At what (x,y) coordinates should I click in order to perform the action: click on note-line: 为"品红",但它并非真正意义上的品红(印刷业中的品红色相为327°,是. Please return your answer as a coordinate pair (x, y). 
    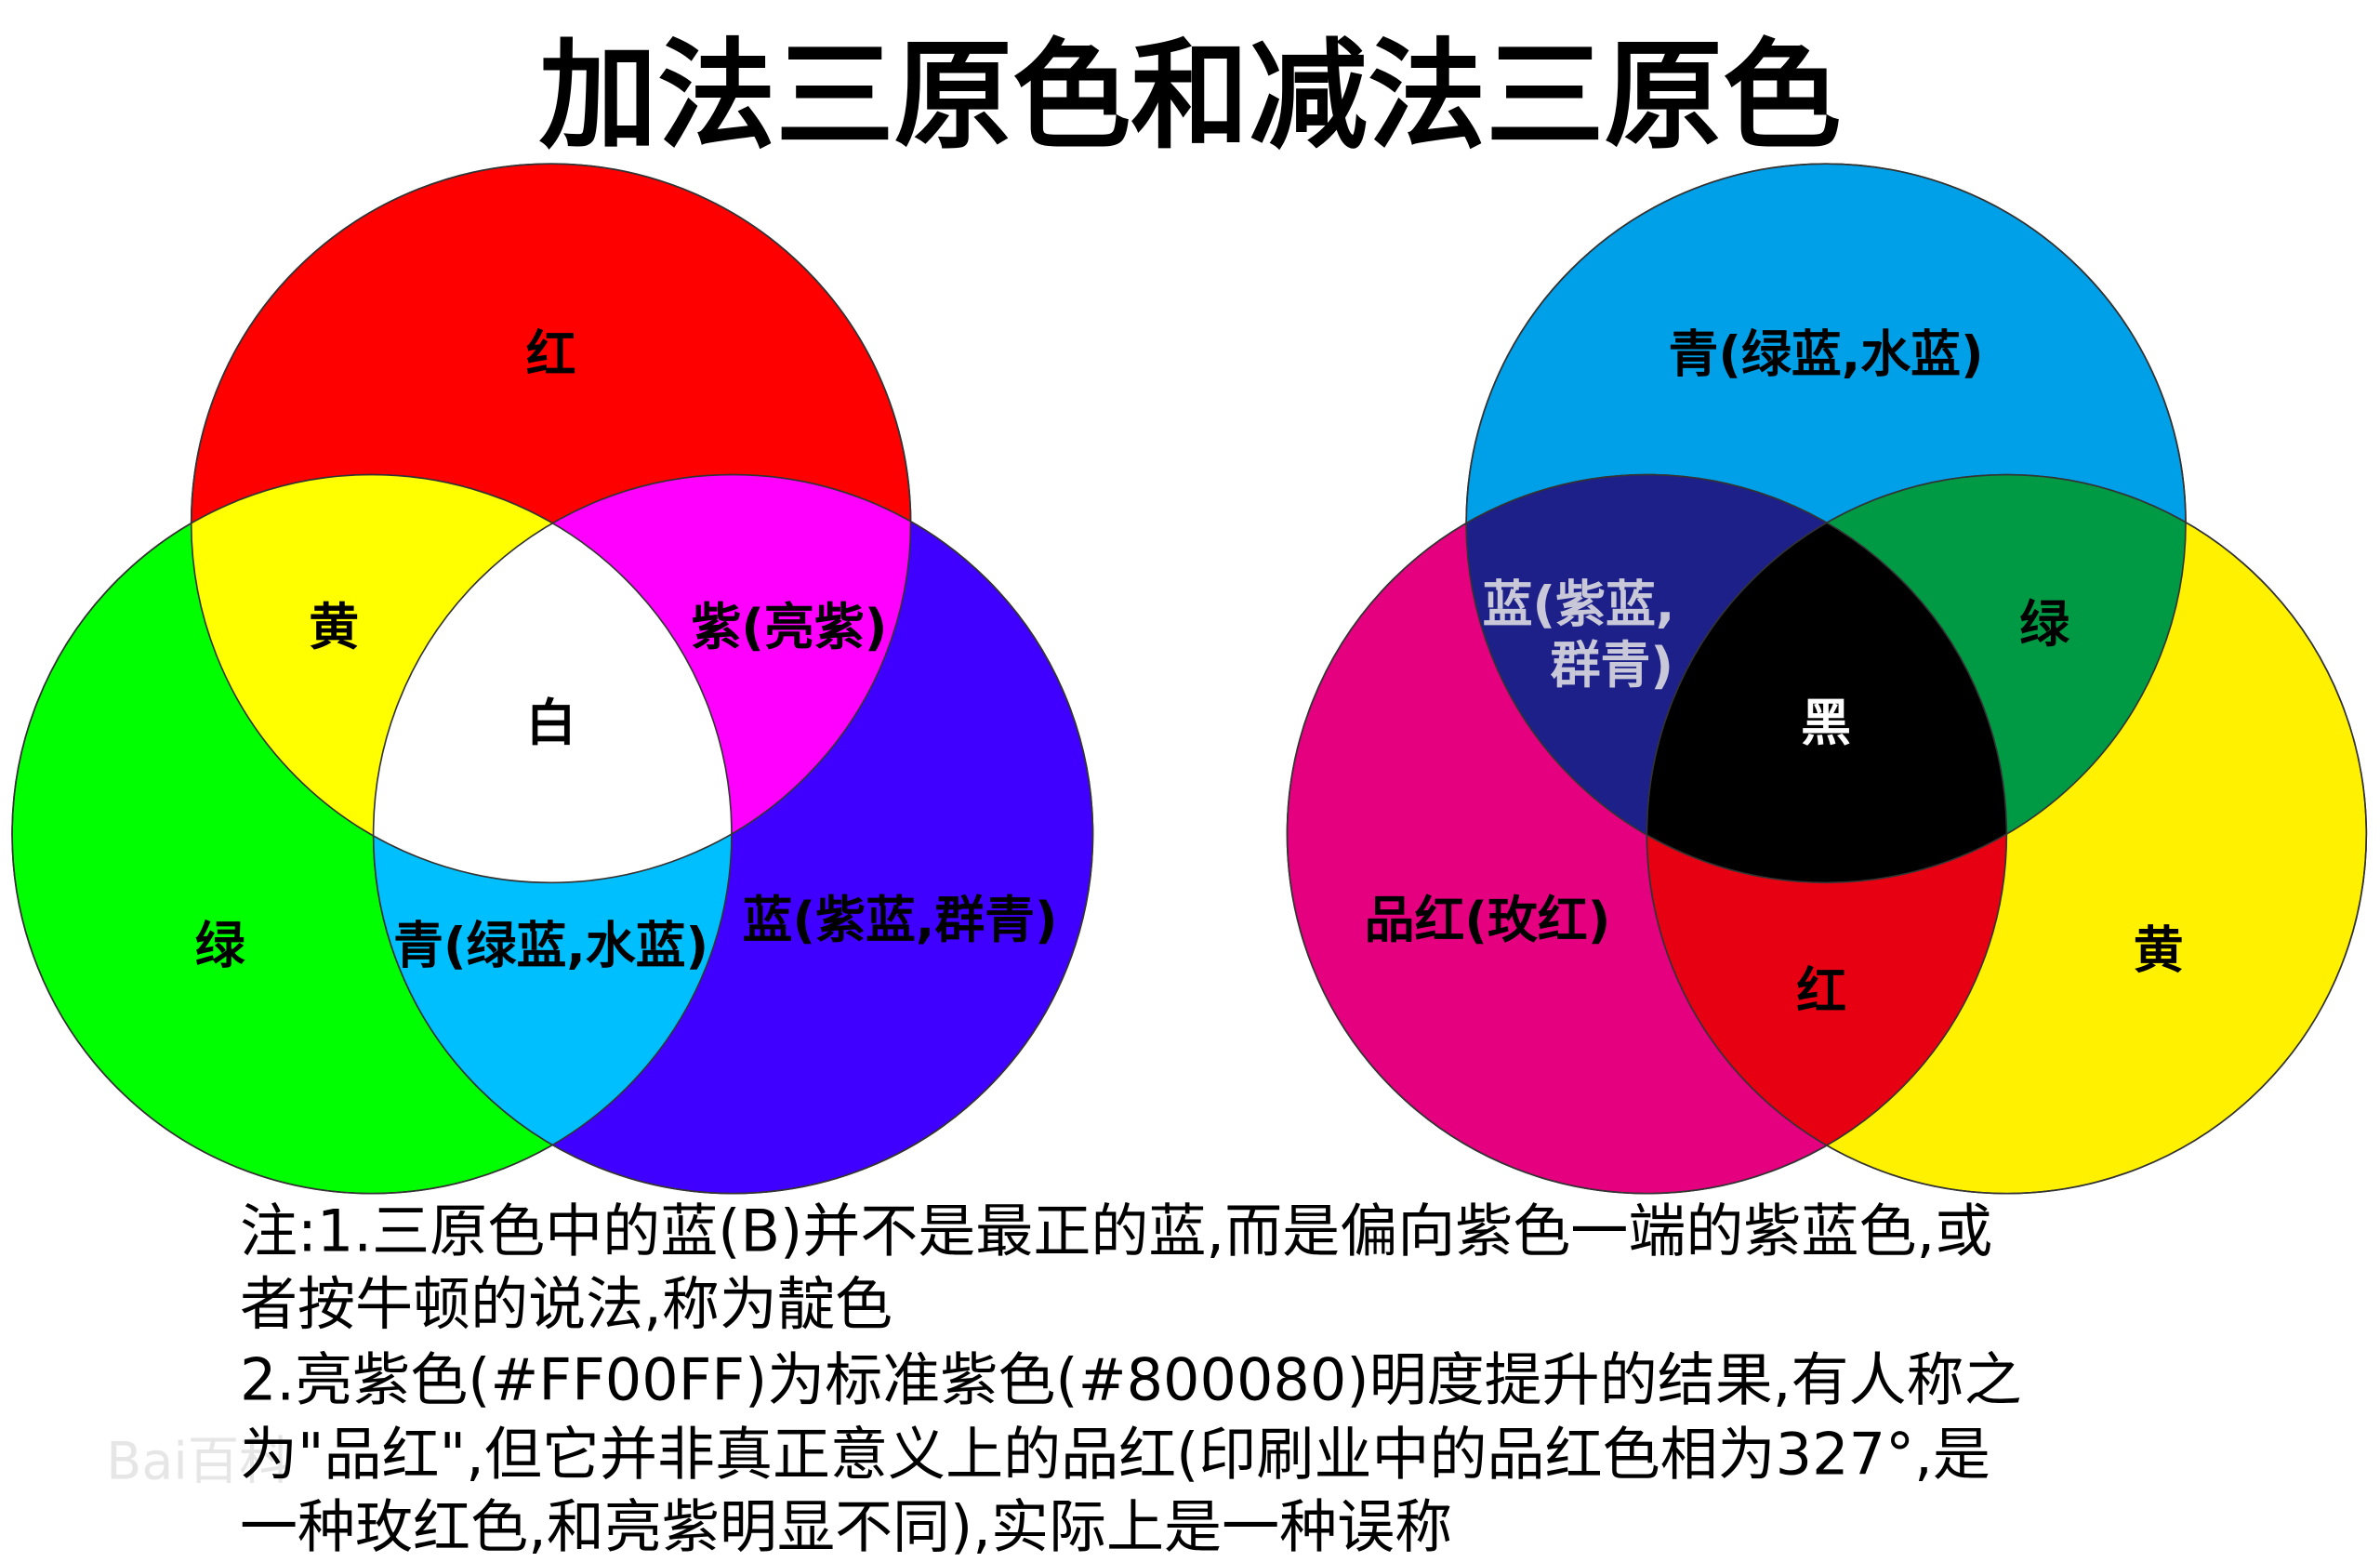
    Looking at the image, I should click on (1115, 1454).